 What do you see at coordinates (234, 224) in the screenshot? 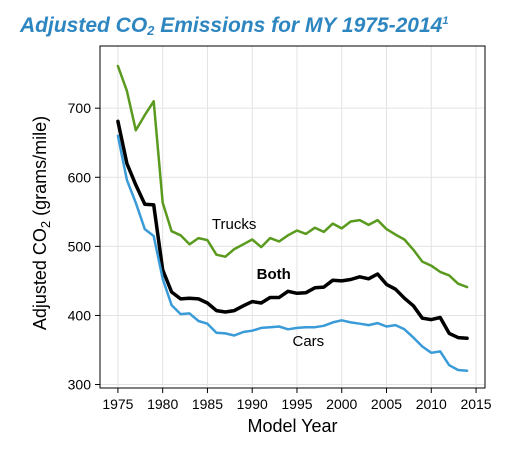
I see `trucks-series-label: Trucks` at bounding box center [234, 224].